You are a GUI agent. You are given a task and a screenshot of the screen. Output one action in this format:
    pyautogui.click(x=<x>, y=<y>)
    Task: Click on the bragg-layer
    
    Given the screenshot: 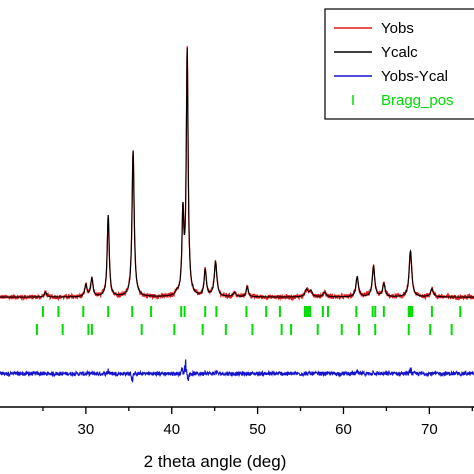 What is the action you would take?
    pyautogui.click(x=248, y=320)
    